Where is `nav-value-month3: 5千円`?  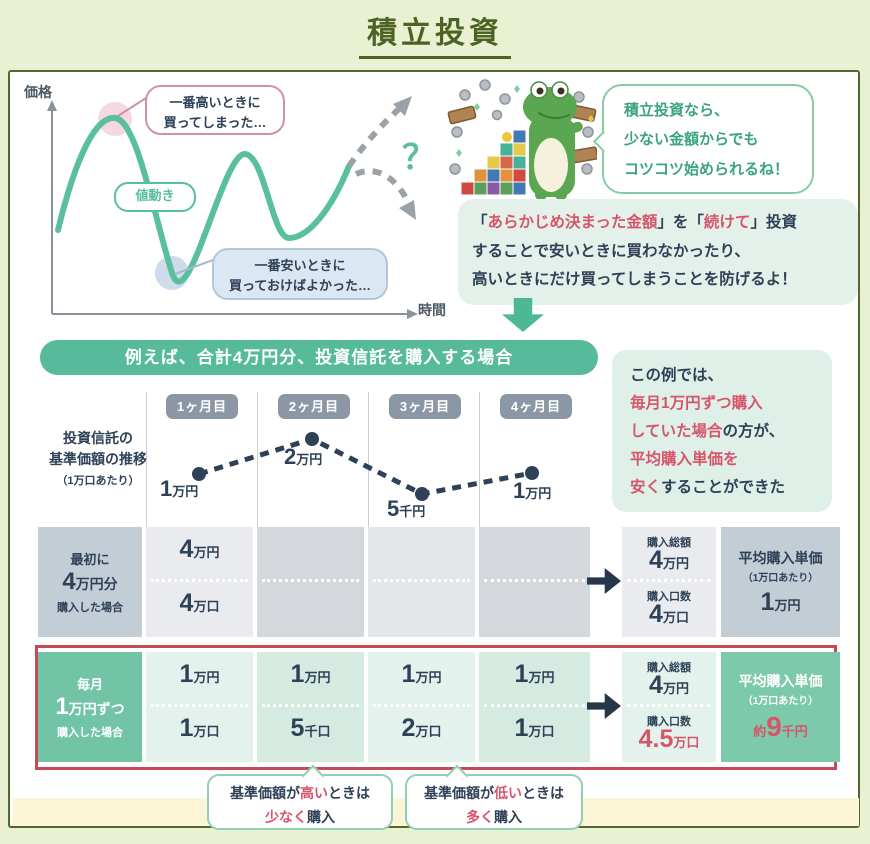 nav-value-month3: 5千円 is located at coordinates (406, 508).